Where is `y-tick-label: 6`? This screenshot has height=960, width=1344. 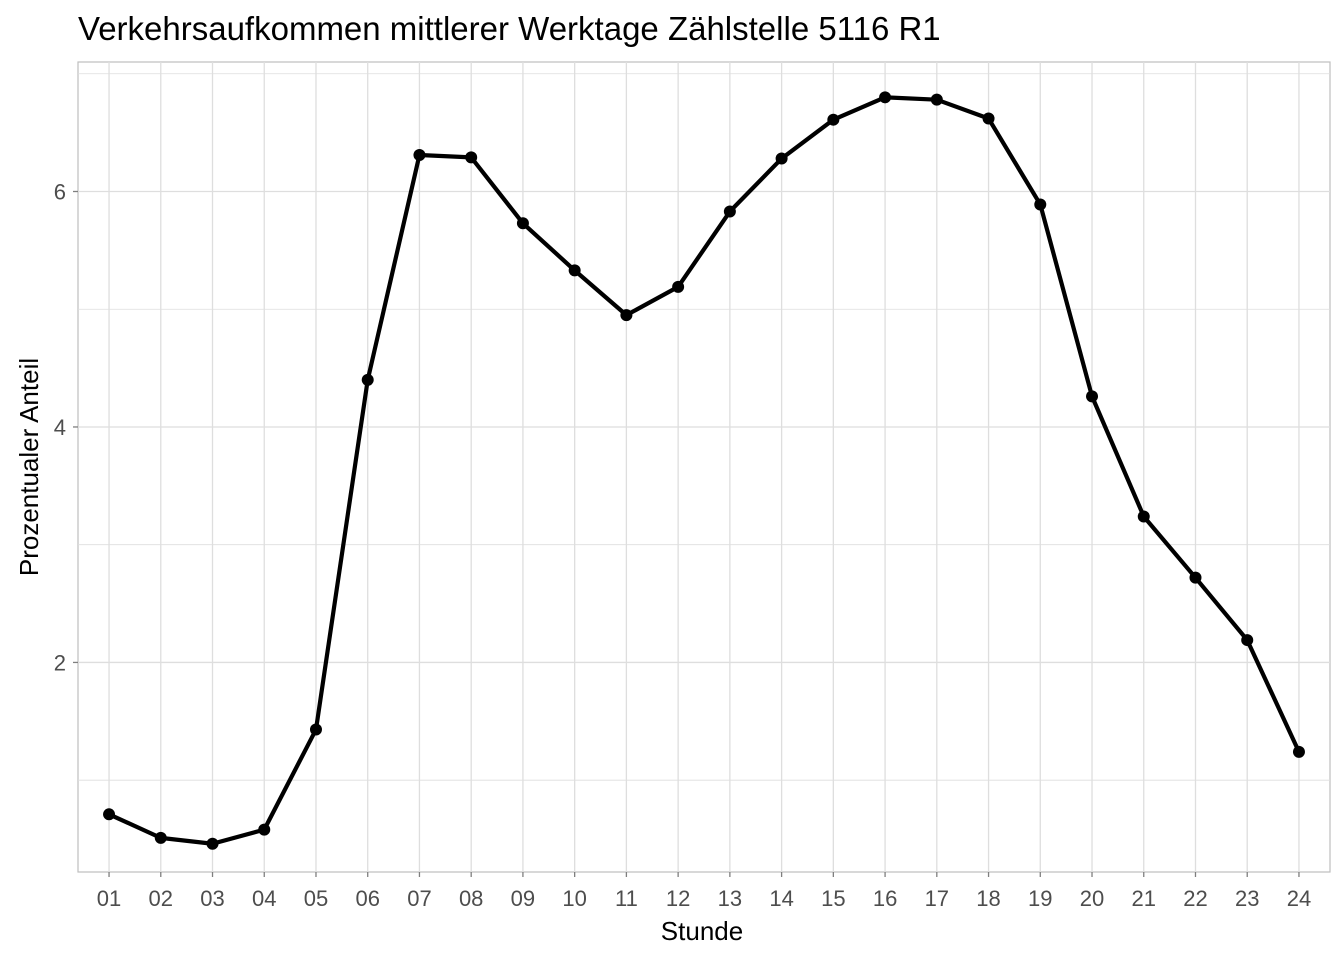 y-tick-label: 6 is located at coordinates (60, 192).